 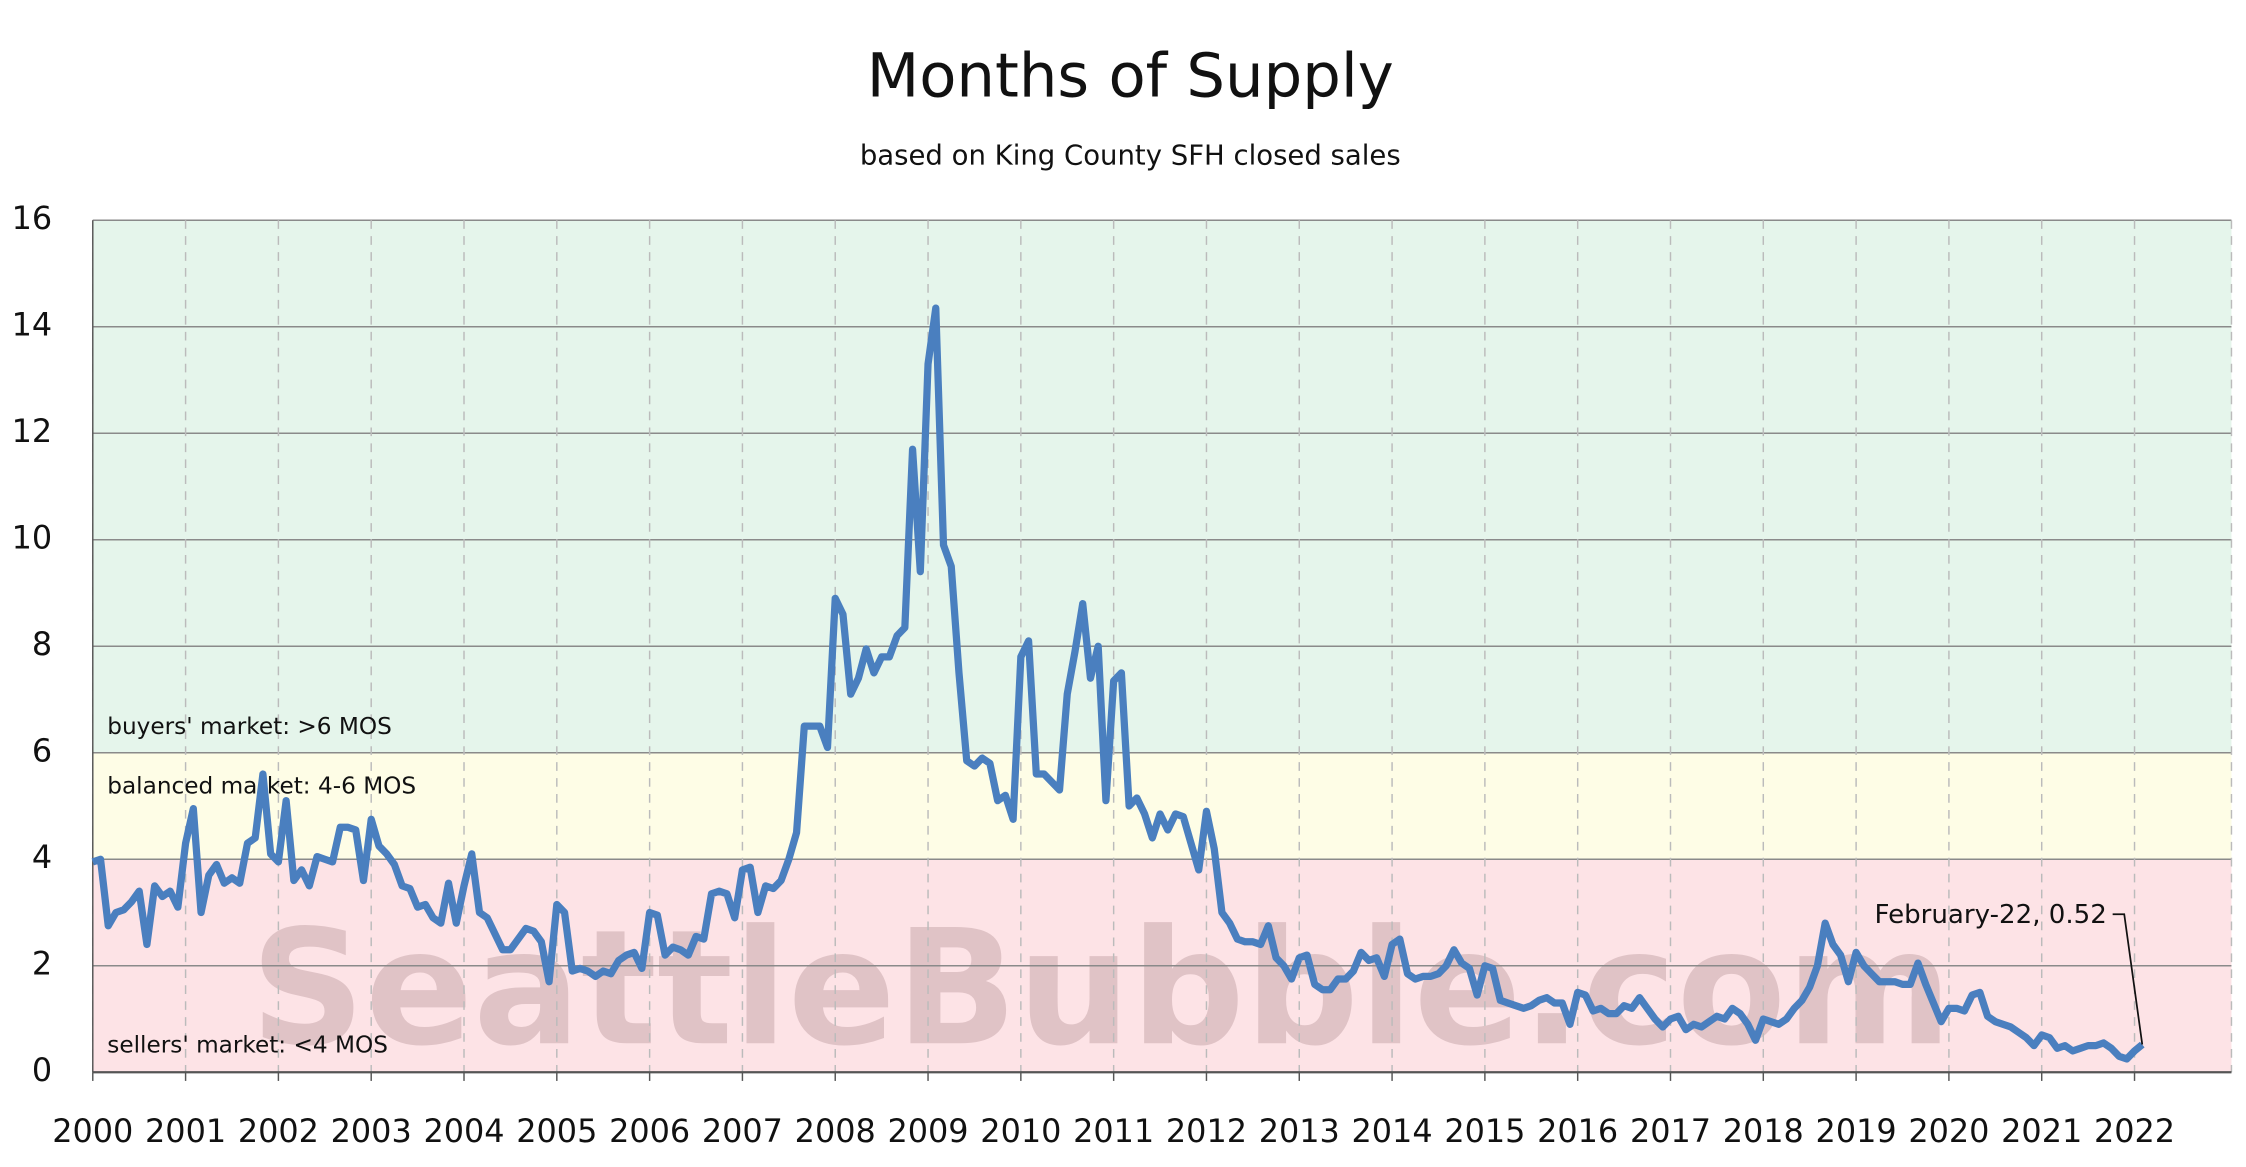 What do you see at coordinates (185, 1131) in the screenshot?
I see `x-tick-label: 2001` at bounding box center [185, 1131].